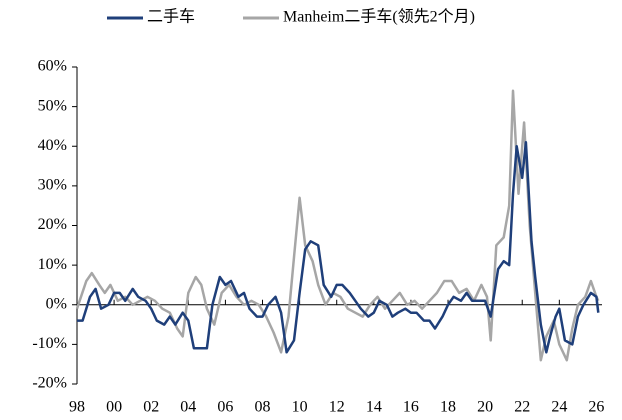 The width and height of the screenshot is (622, 420). What do you see at coordinates (49, 343) in the screenshot?
I see `y-tick-label: -10%` at bounding box center [49, 343].